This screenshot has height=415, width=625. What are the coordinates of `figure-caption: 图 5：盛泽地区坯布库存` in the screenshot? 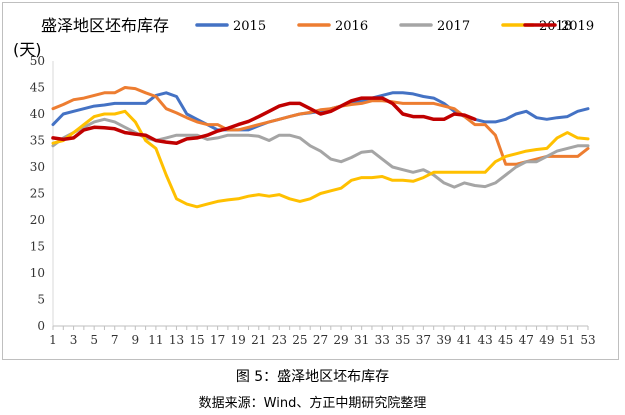 It's located at (312, 377).